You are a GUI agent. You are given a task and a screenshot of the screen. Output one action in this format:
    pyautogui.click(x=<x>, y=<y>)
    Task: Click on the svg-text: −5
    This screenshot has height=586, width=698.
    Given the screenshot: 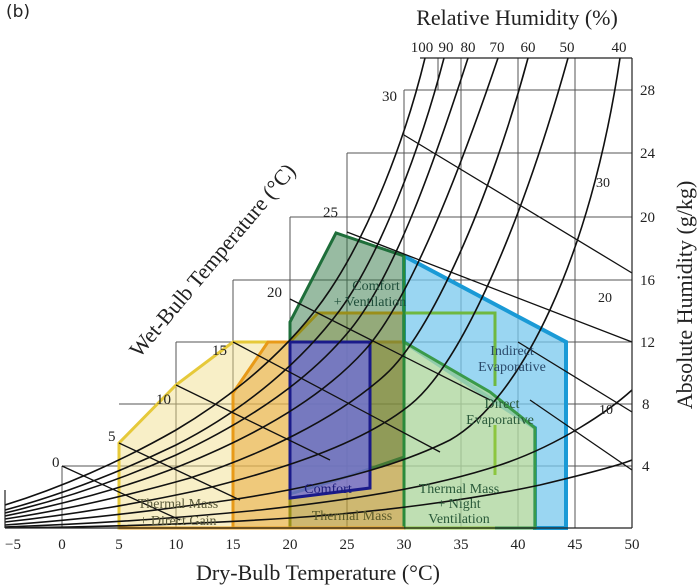 What is the action you would take?
    pyautogui.click(x=13, y=545)
    